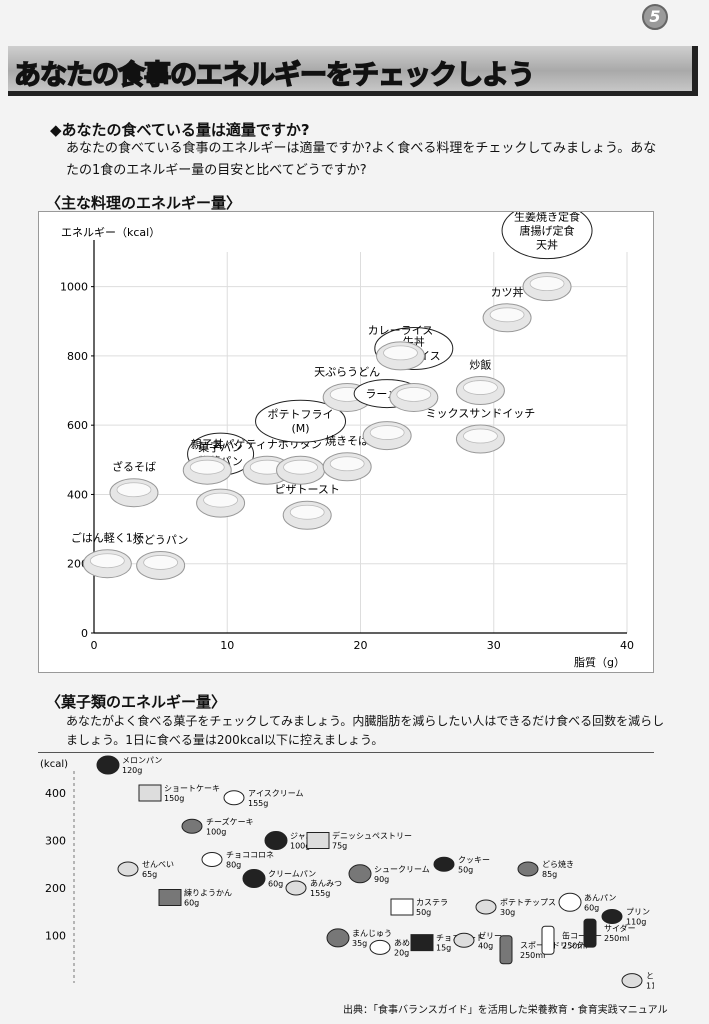 Image resolution: width=709 pixels, height=1024 pixels. What do you see at coordinates (307, 506) in the screenshot?
I see `food-point: ピザトースト` at bounding box center [307, 506].